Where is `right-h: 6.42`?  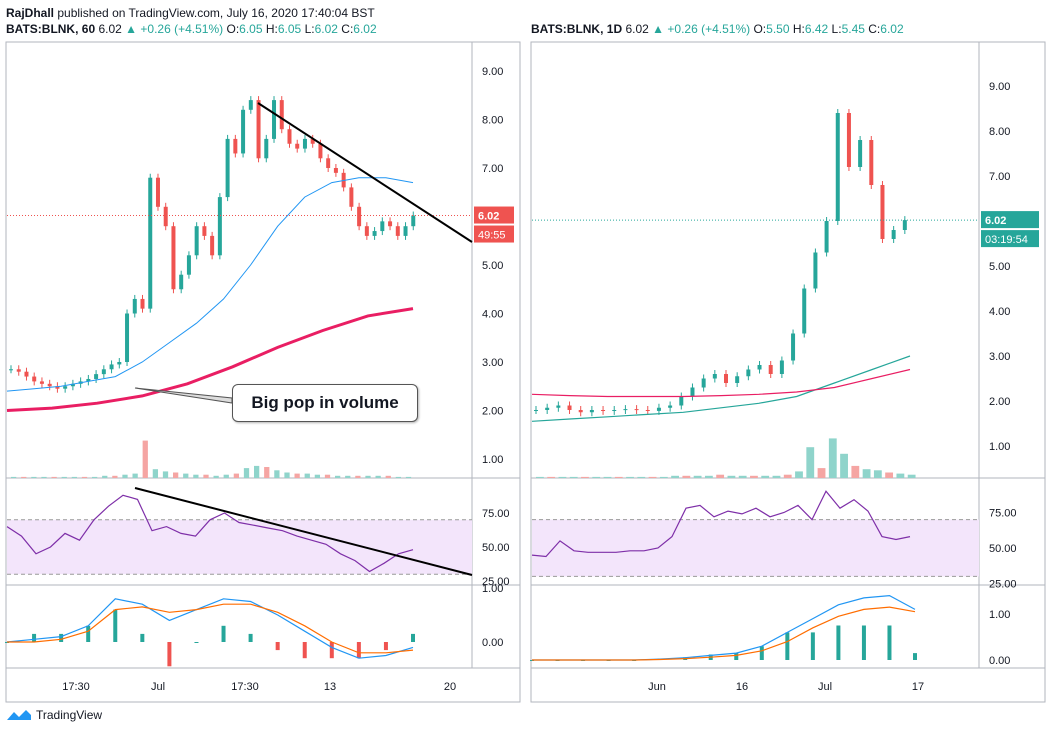 right-h: 6.42 is located at coordinates (816, 29).